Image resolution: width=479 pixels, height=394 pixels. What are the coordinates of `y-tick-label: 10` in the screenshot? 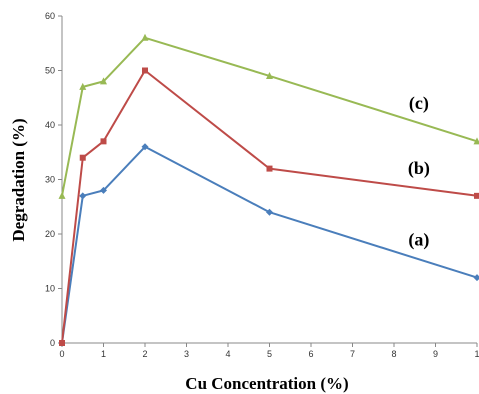 It's located at (50, 289).